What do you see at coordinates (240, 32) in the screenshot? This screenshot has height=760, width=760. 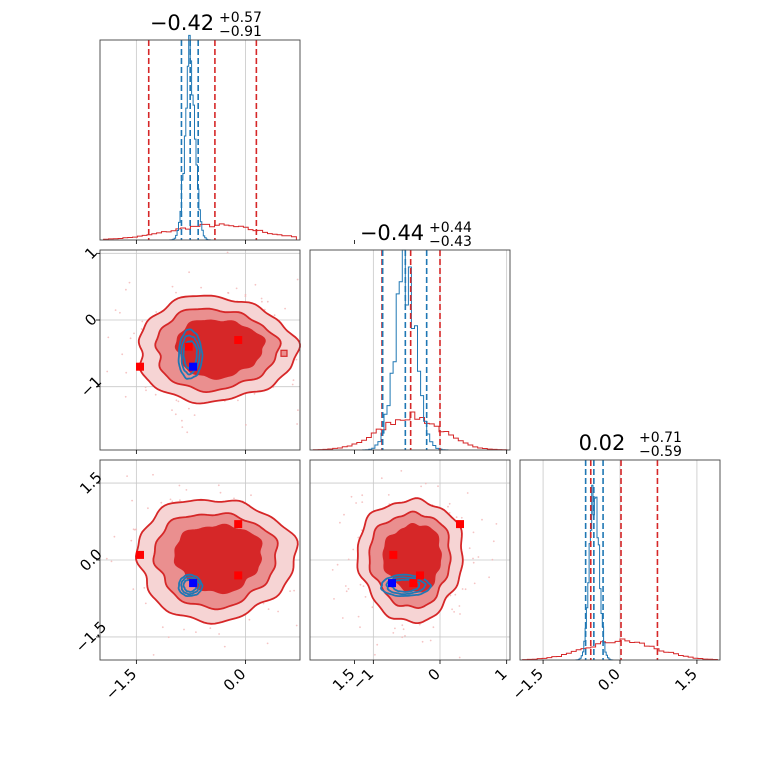 I see `title-minus-error: −0.91` at bounding box center [240, 32].